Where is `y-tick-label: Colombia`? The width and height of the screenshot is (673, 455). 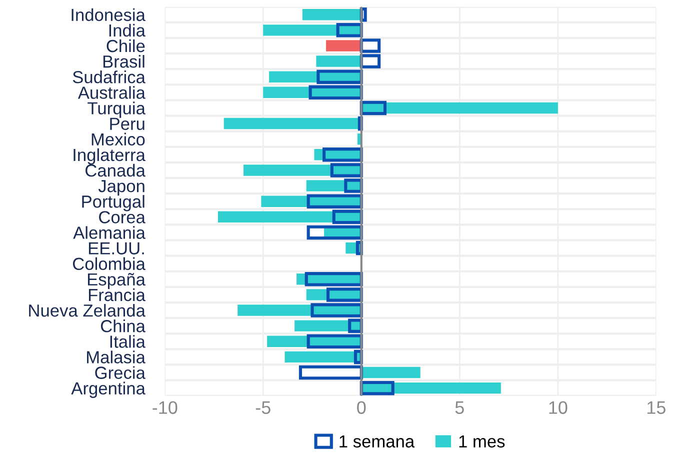
y-tick-label: Colombia is located at coordinates (109, 263).